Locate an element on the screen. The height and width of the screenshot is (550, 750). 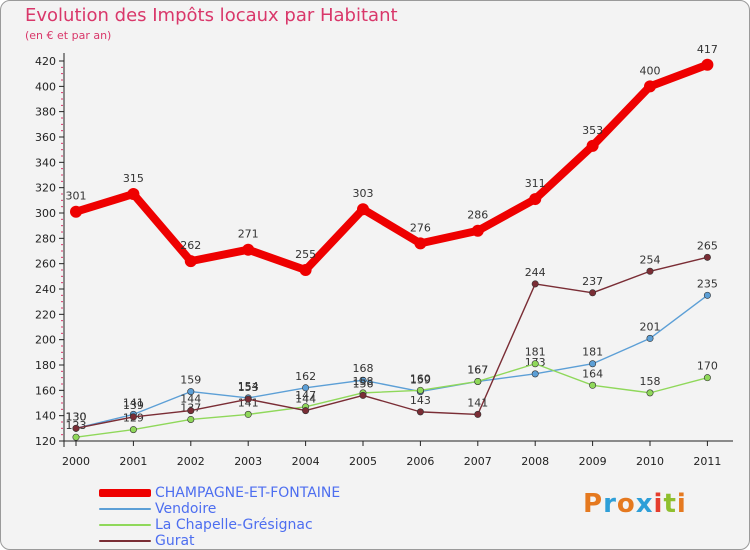
data-label: 160 is located at coordinates (420, 378).